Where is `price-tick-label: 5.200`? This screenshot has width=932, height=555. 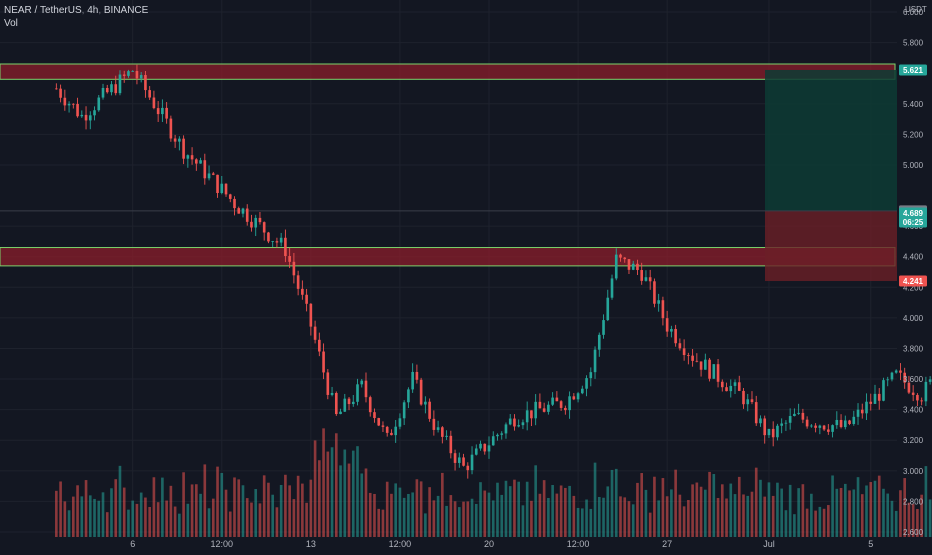
price-tick-label: 5.200 is located at coordinates (913, 134).